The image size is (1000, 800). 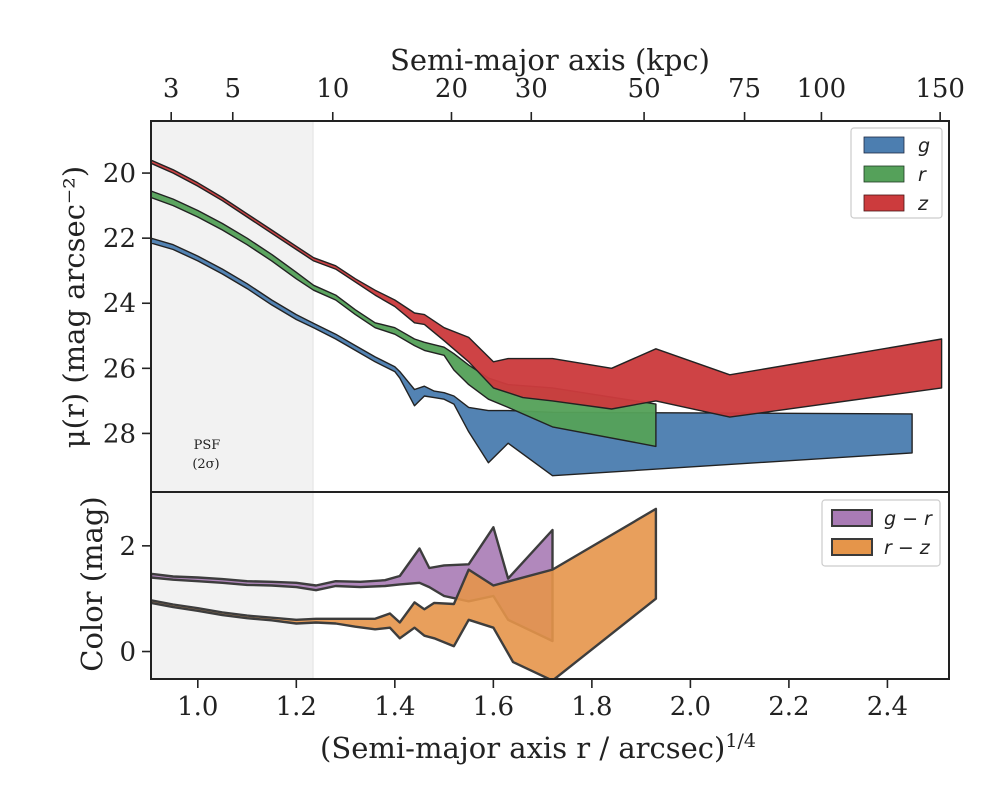 What do you see at coordinates (887, 707) in the screenshot?
I see `x-tick-label: 2.4` at bounding box center [887, 707].